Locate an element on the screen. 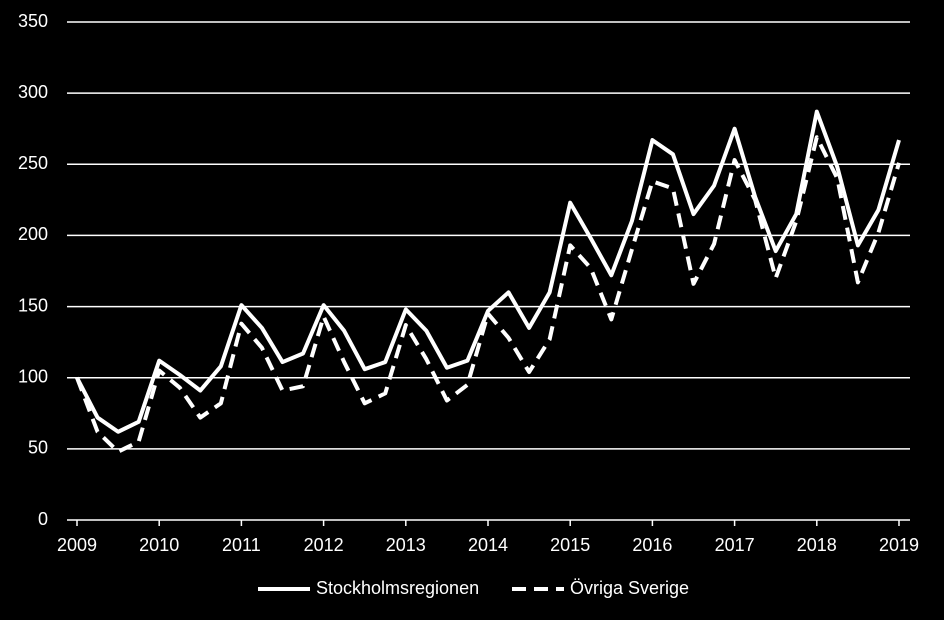 The image size is (944, 620). x-tick-label: 2012 is located at coordinates (324, 545).